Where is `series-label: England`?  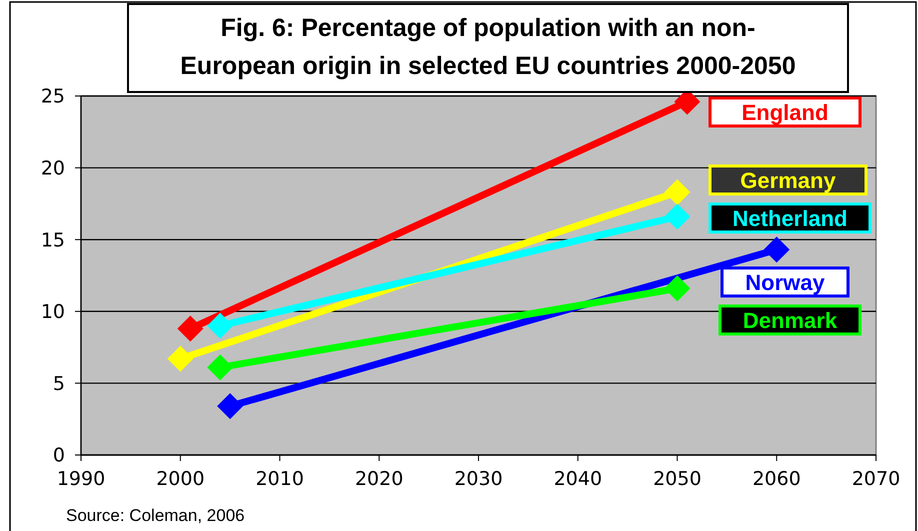
series-label: England is located at coordinates (785, 112).